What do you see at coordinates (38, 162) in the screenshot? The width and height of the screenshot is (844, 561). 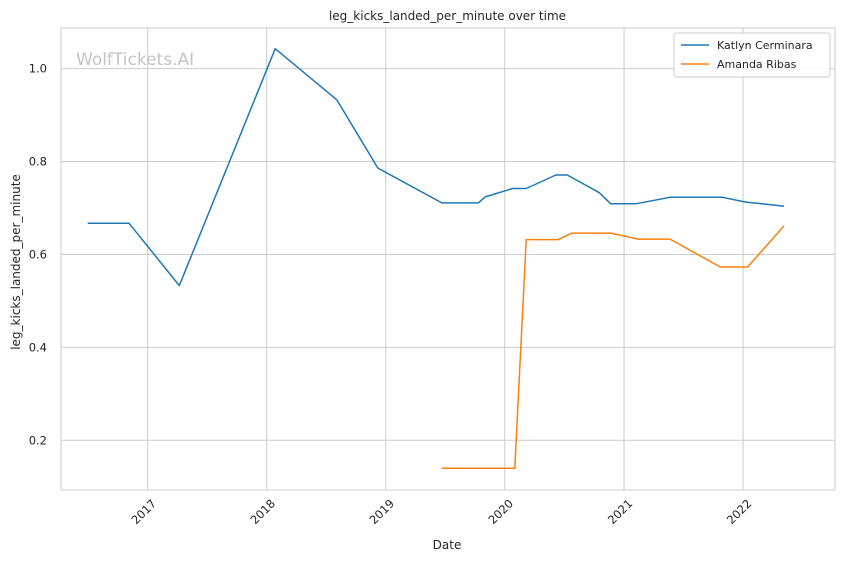 I see `y-tick-label: 0.8` at bounding box center [38, 162].